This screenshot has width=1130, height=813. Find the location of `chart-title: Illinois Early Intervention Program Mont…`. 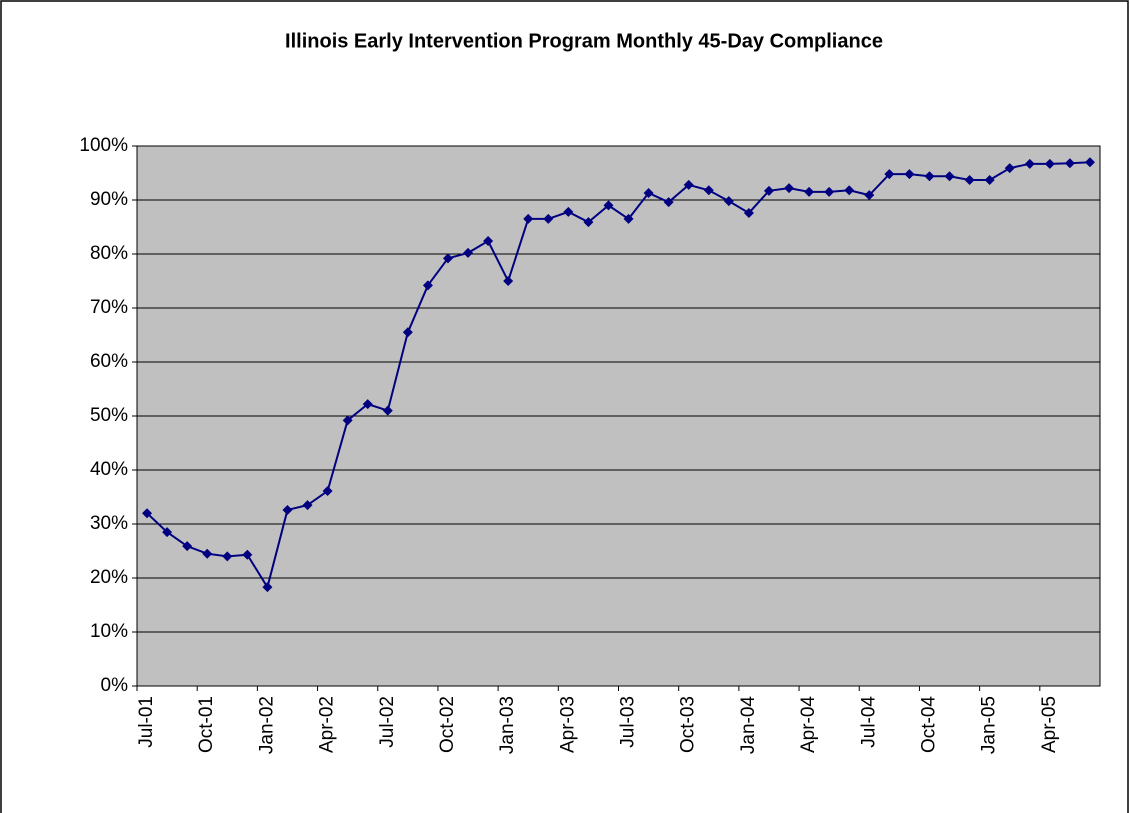

chart-title: Illinois Early Intervention Program Mont… is located at coordinates (584, 41).